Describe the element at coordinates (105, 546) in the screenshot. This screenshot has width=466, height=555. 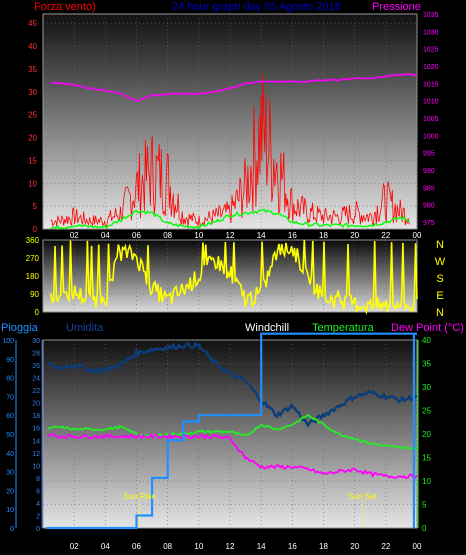
I see `hour-tick-label: 04` at that location.